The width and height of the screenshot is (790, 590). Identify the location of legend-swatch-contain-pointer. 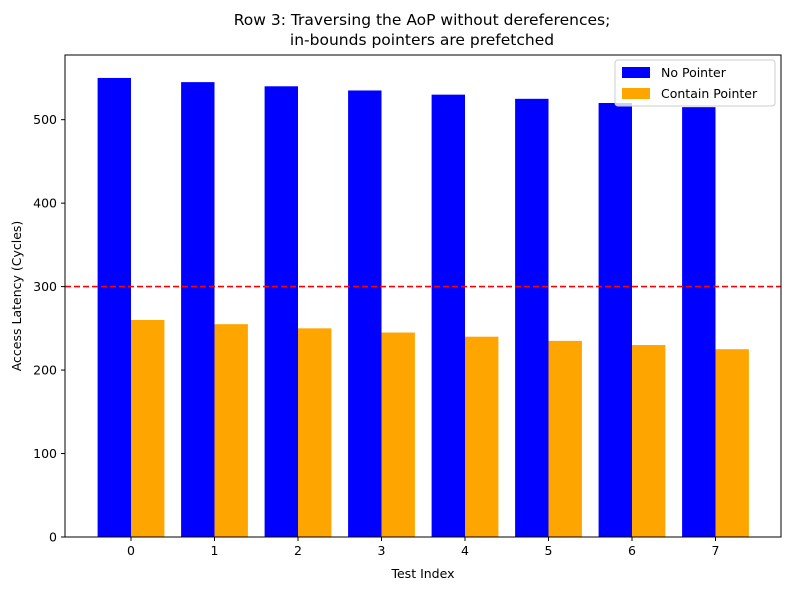
(636, 93).